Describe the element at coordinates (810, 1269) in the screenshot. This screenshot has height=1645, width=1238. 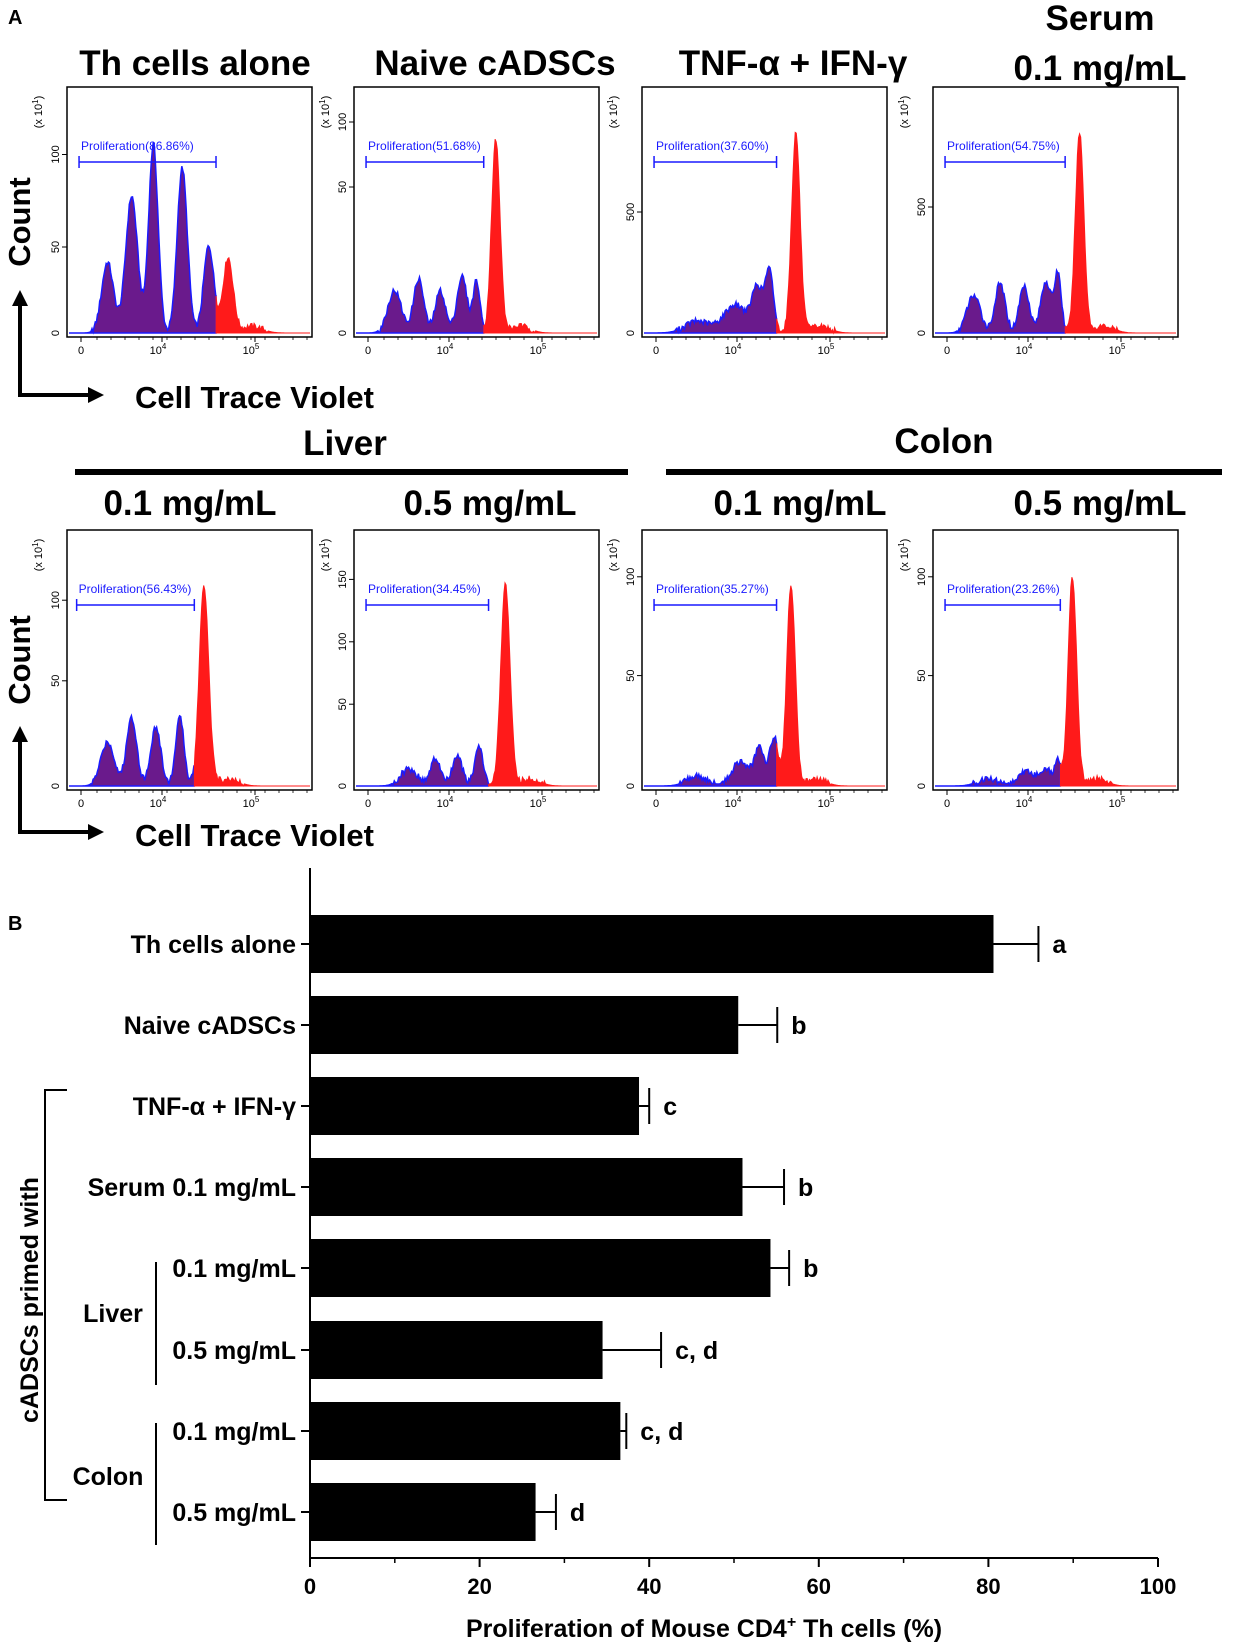
I see `significance-label: b` at that location.